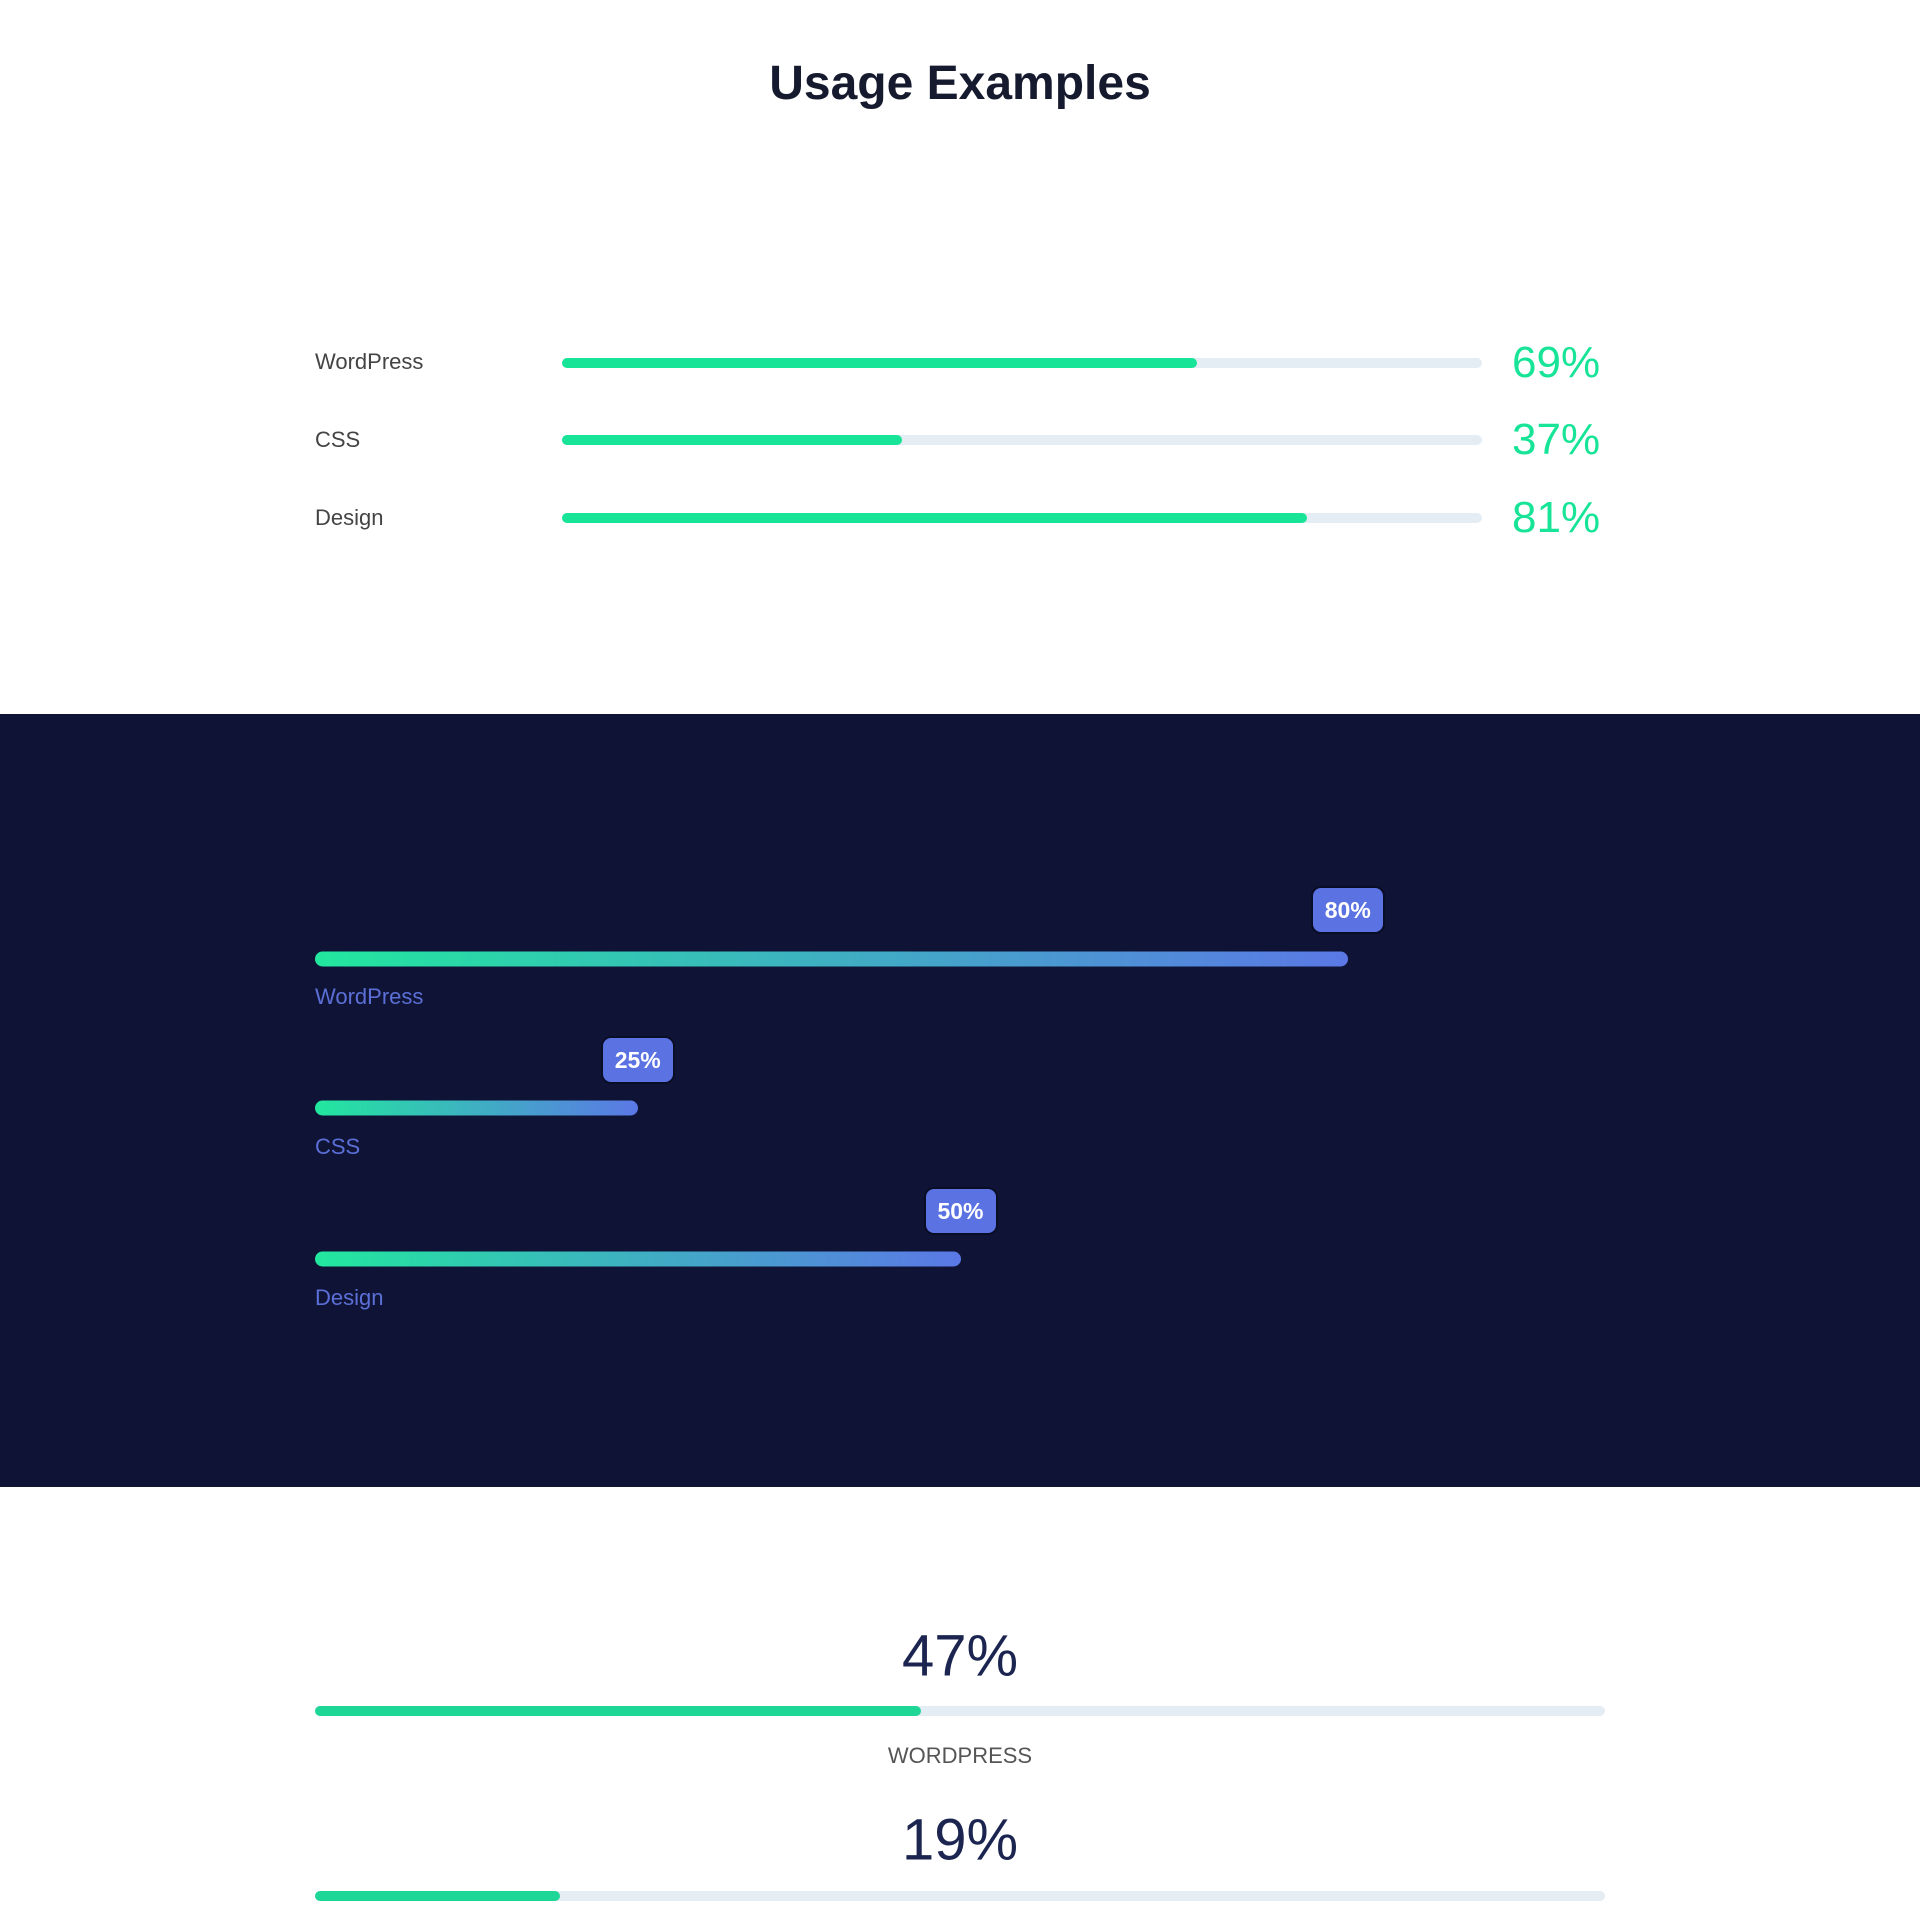 The width and height of the screenshot is (1920, 1920). What do you see at coordinates (960, 1840) in the screenshot?
I see `progress-percent: 19%` at bounding box center [960, 1840].